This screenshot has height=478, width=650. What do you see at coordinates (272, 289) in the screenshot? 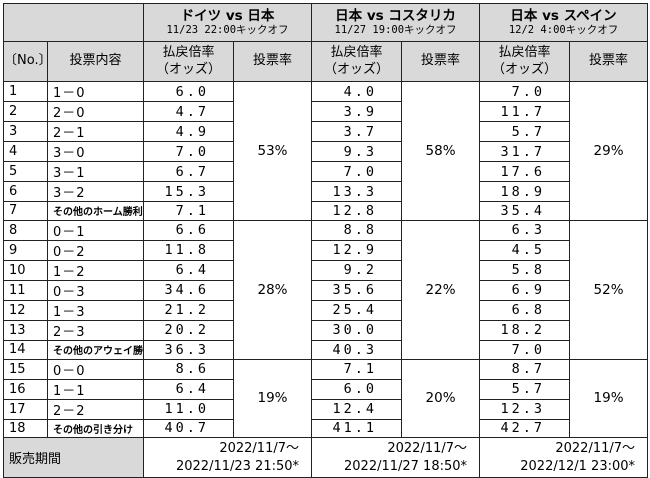
I see `vote-rate: 28%` at bounding box center [272, 289].